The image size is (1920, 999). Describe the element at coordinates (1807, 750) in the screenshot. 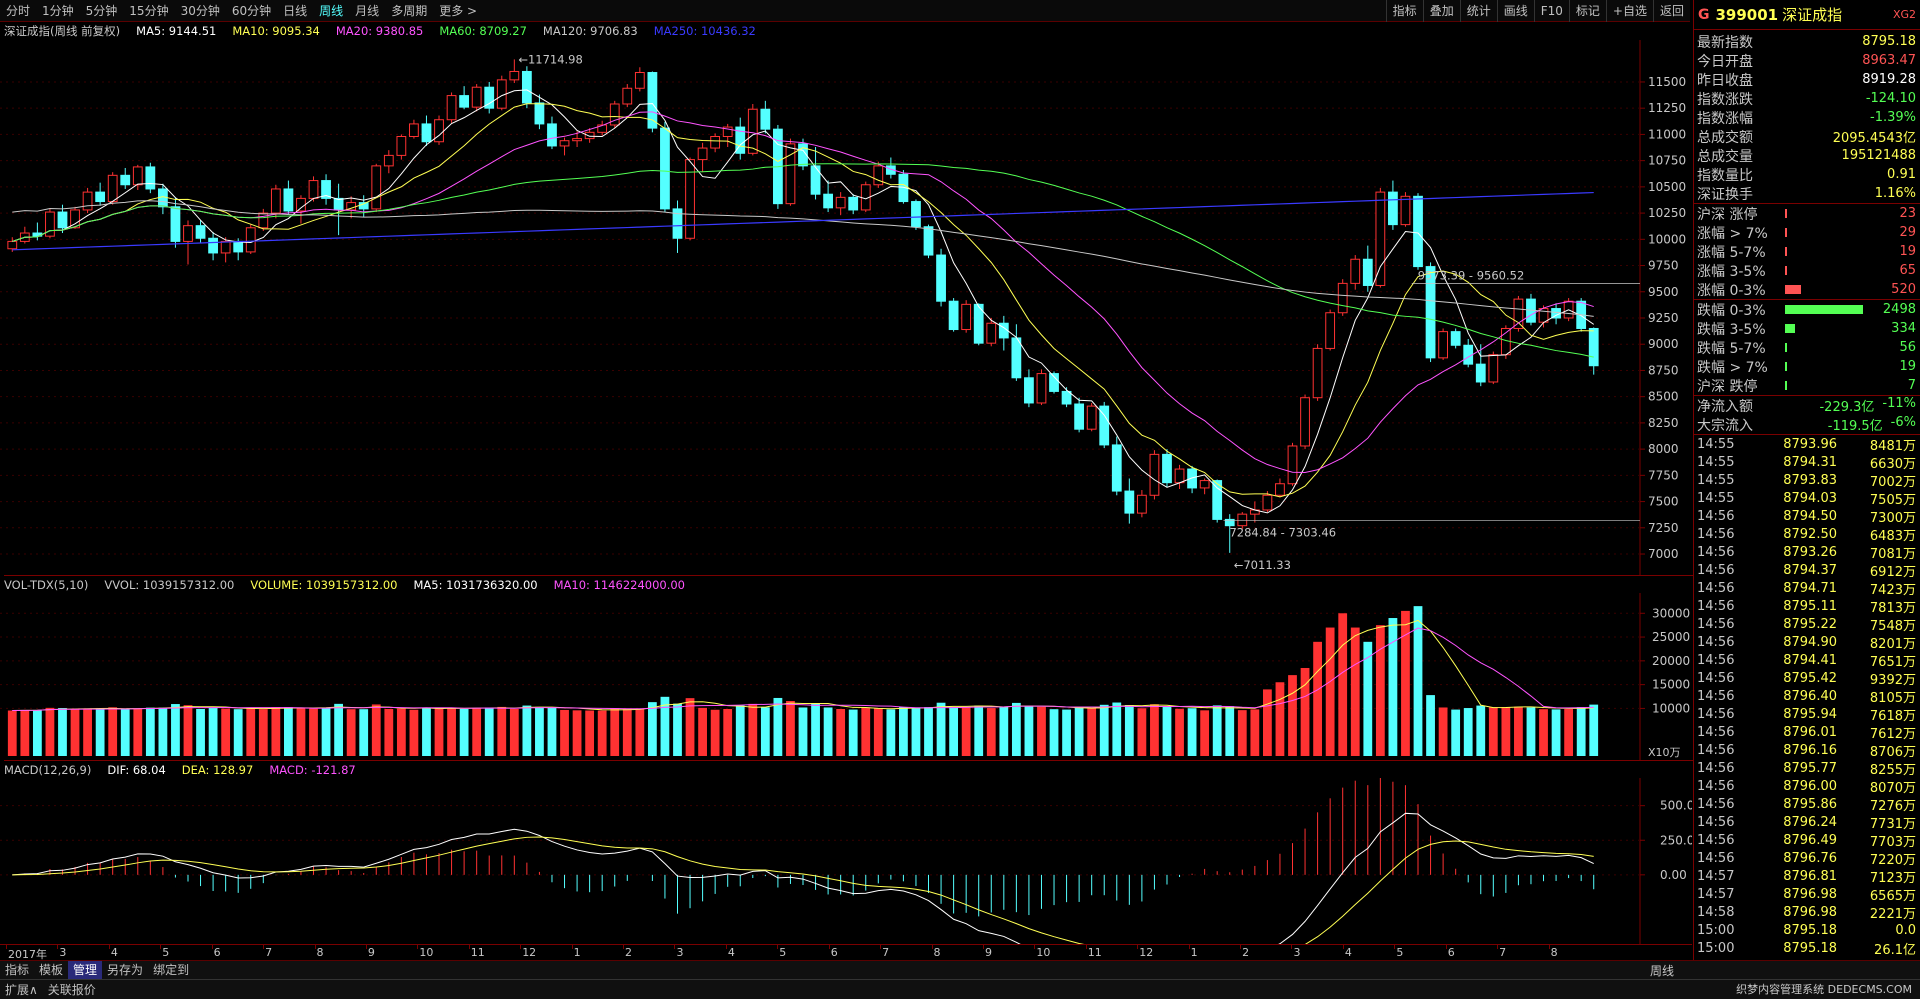

I see `tick-row: 14:56 8796.16 8706万` at that location.